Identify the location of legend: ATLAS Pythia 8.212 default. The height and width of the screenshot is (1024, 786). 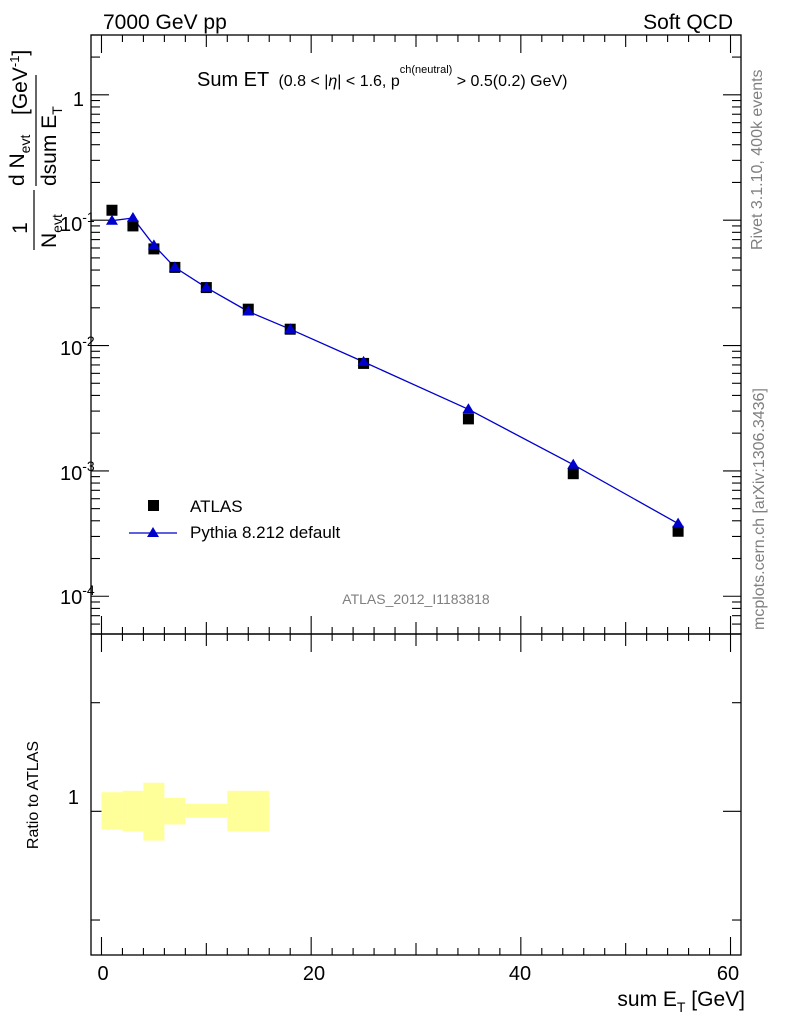
(235, 519).